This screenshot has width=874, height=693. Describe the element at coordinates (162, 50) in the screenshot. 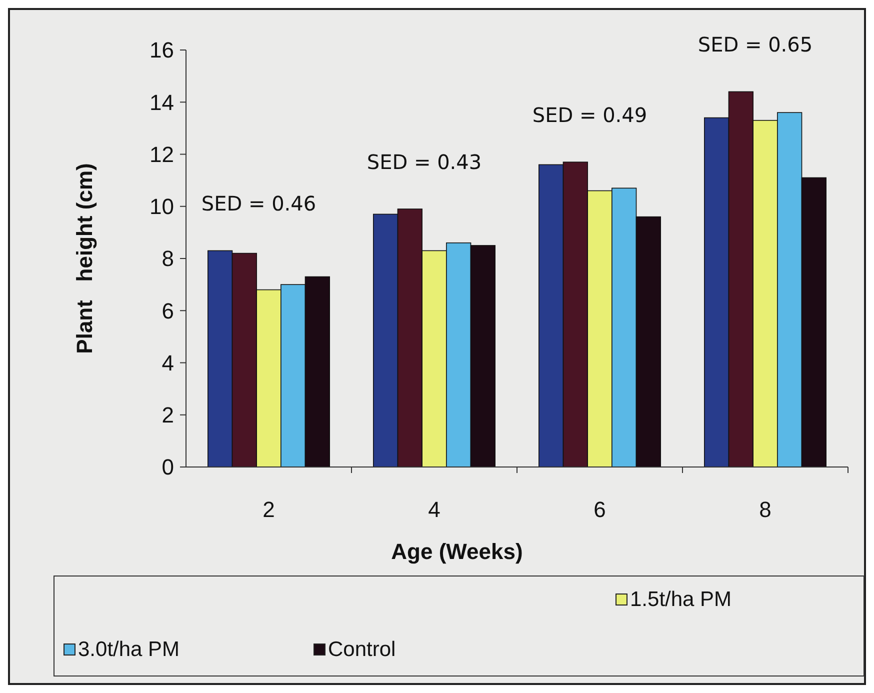

I see `y-tick-label: 16` at that location.